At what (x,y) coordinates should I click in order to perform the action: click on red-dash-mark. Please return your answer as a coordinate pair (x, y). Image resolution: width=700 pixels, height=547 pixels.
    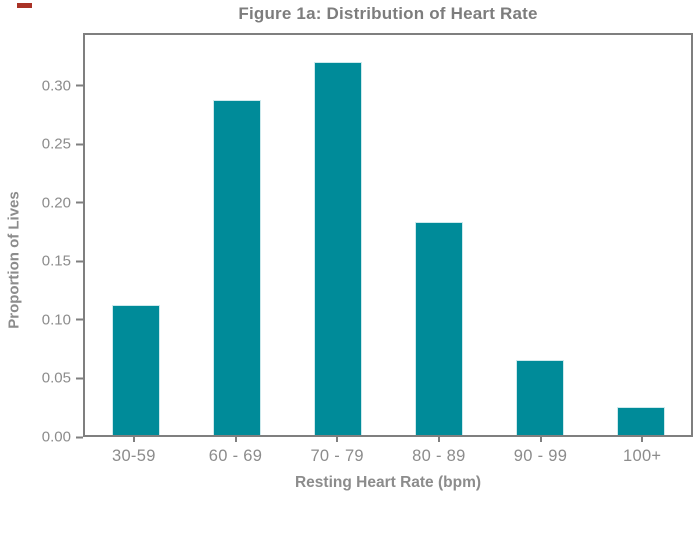
    Looking at the image, I should click on (24, 5).